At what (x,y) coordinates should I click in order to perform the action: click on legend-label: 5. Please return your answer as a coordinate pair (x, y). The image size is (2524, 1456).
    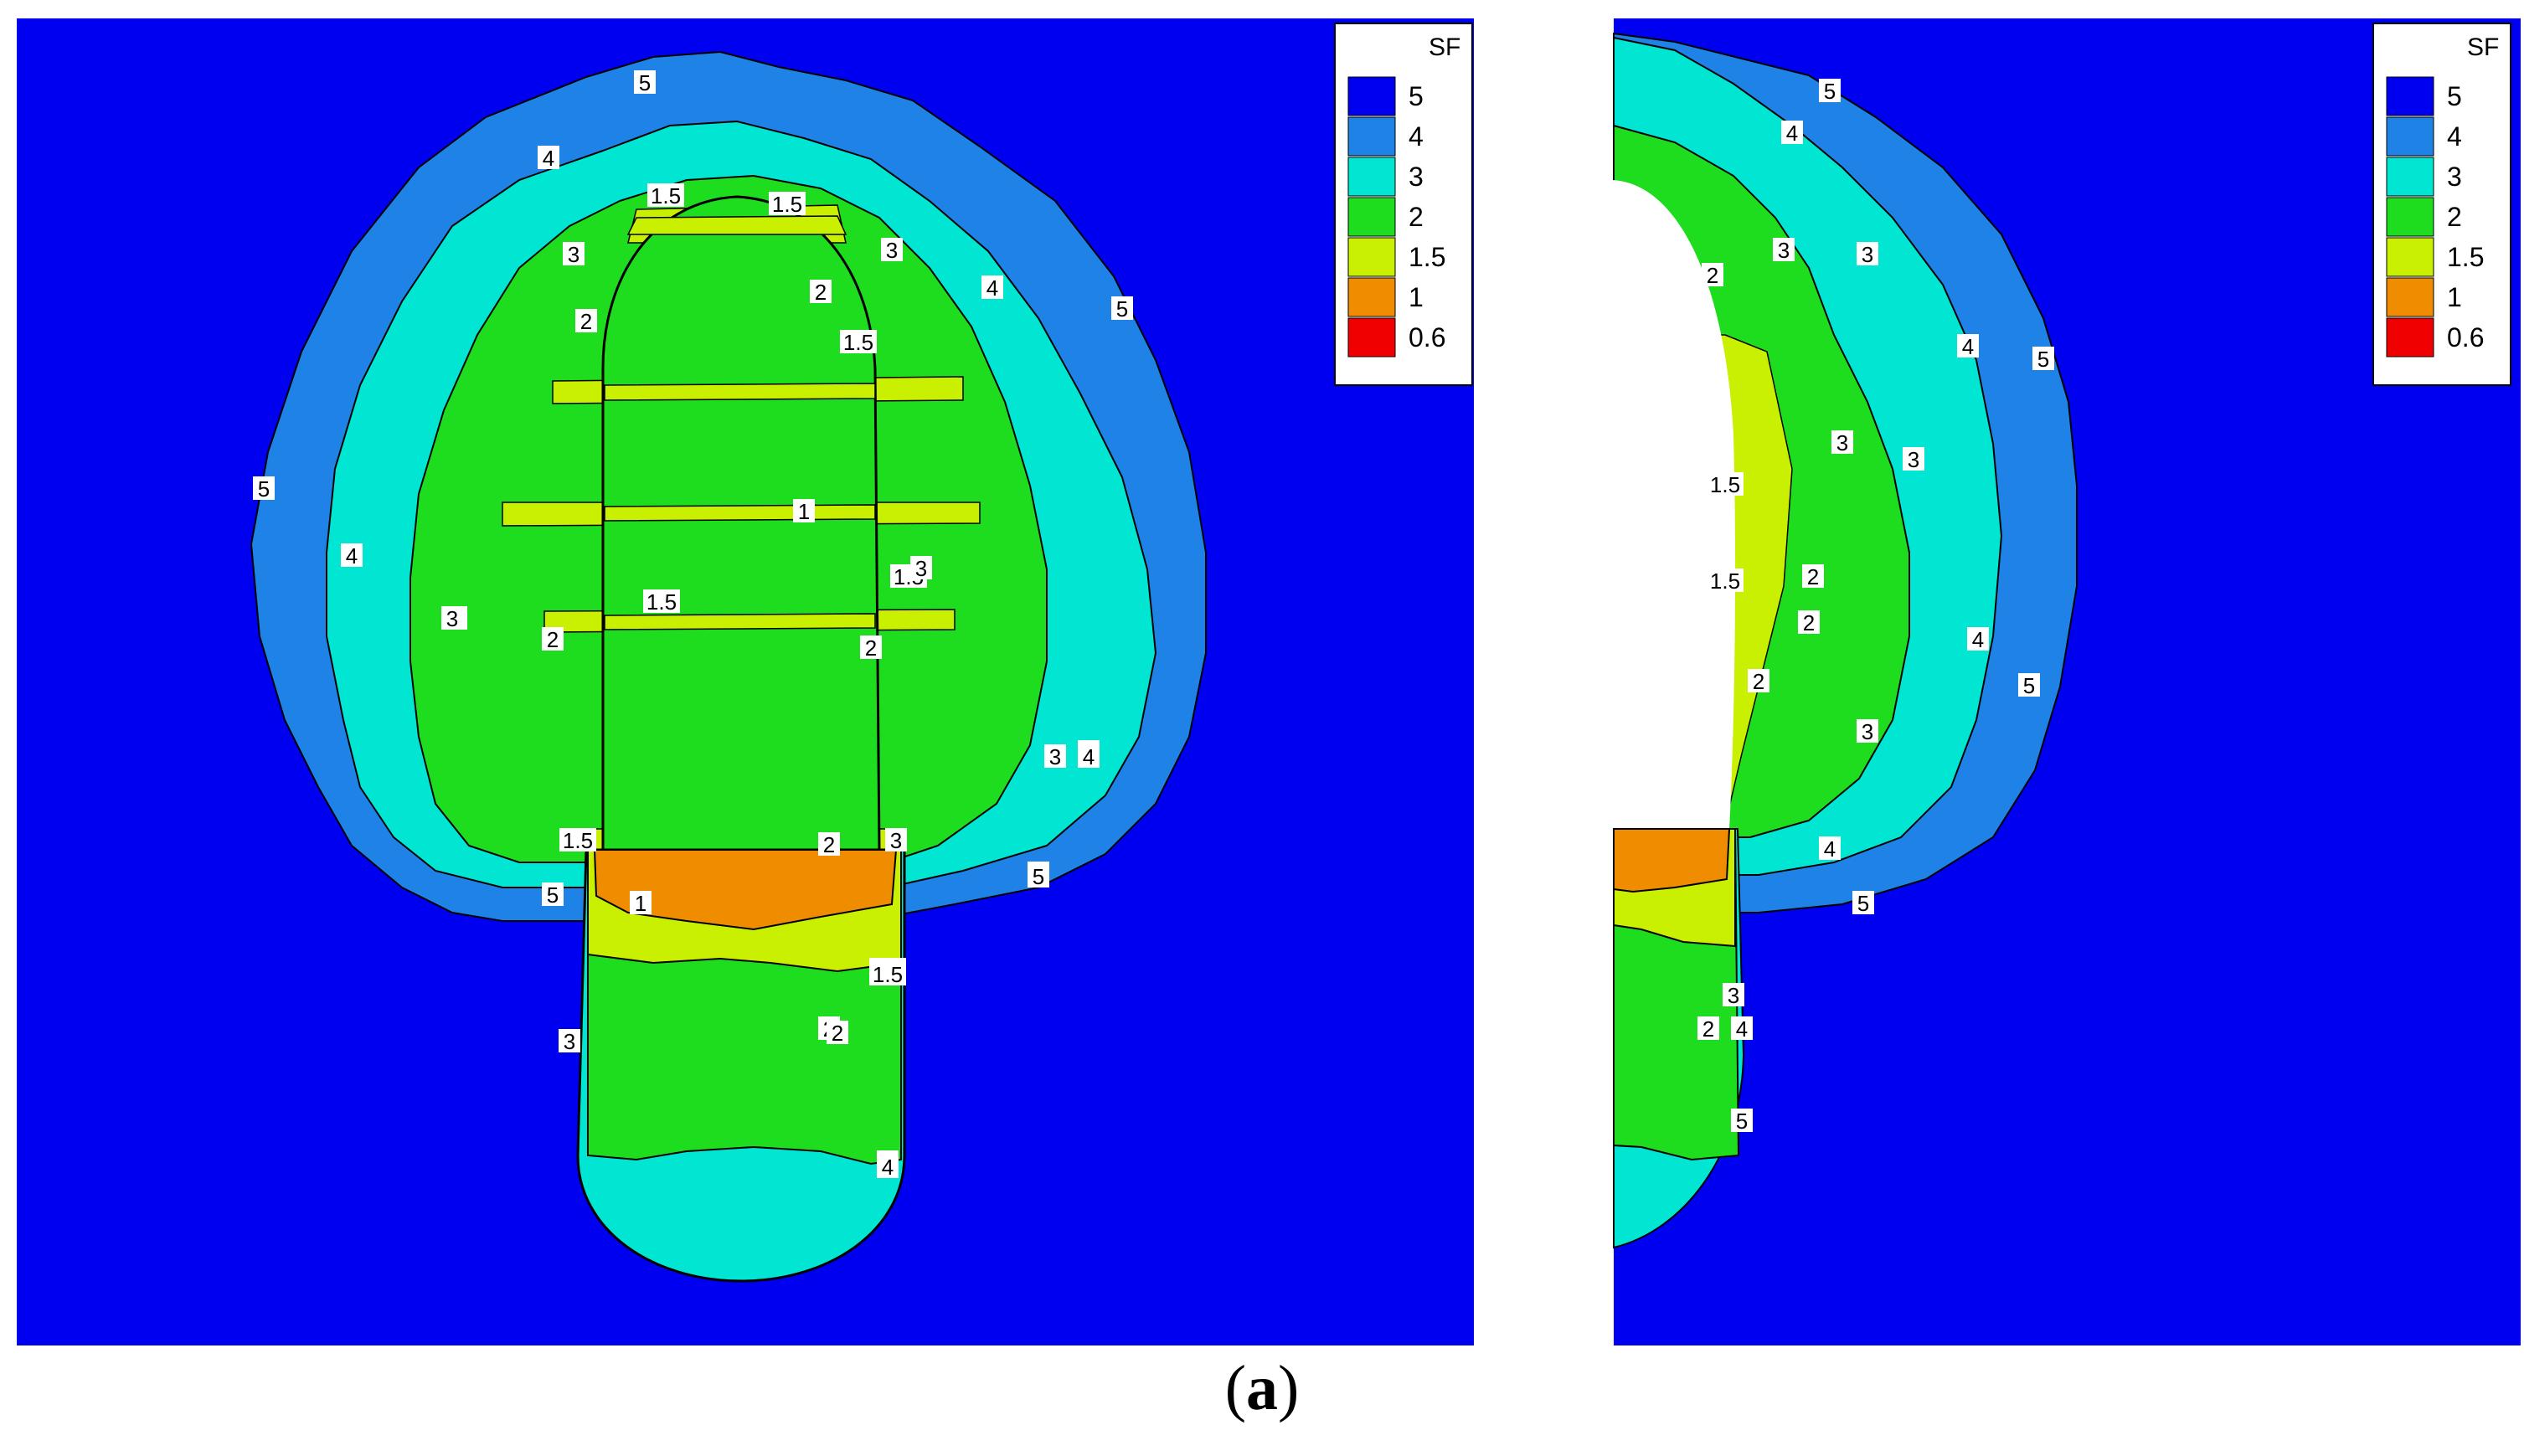
    Looking at the image, I should click on (1416, 96).